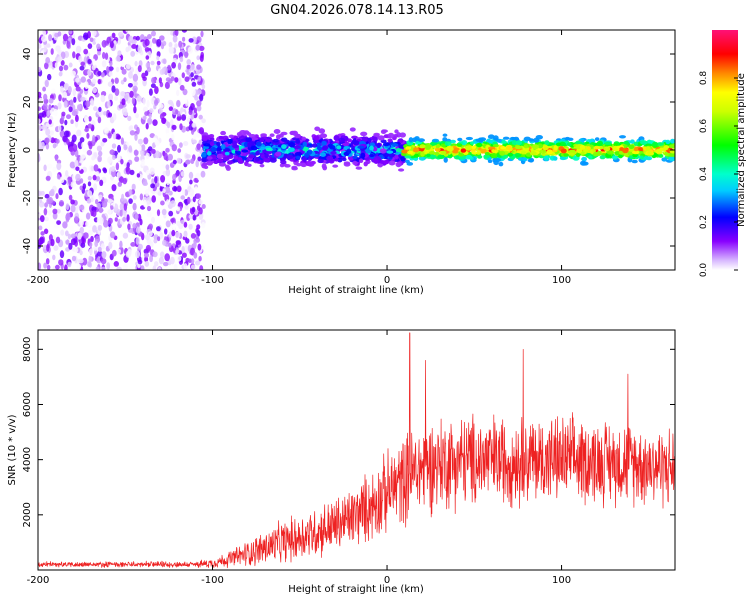  Describe the element at coordinates (12, 449) in the screenshot. I see `snr-y-label: SNR (10 * v/v)` at that location.